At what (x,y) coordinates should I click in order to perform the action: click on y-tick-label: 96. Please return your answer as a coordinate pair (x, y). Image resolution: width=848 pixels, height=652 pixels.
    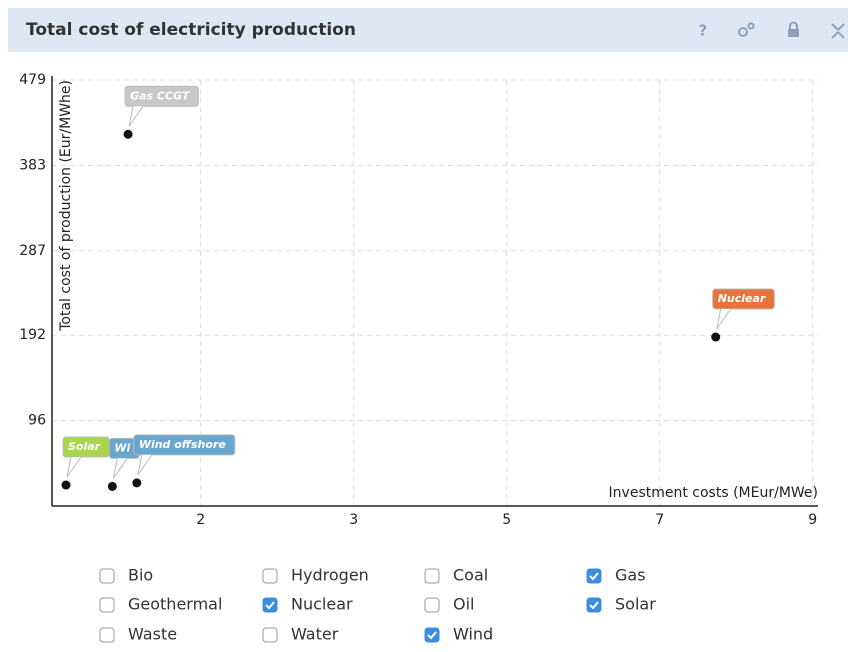
    Looking at the image, I should click on (37, 421).